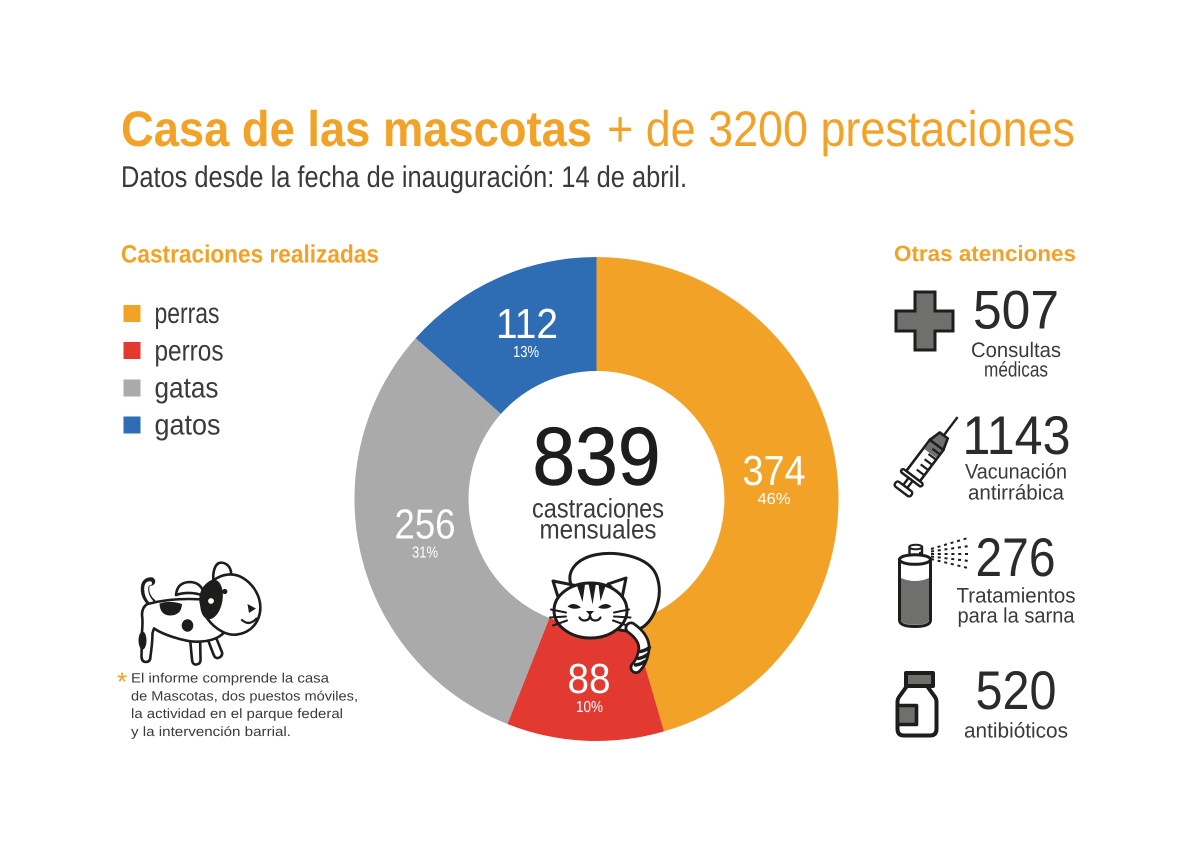 This screenshot has height=848, width=1200. What do you see at coordinates (244, 695) in the screenshot?
I see `svg-text:de Mascotas, dos puestos móvil: de Mascotas, dos puestos móviles,` at bounding box center [244, 695].